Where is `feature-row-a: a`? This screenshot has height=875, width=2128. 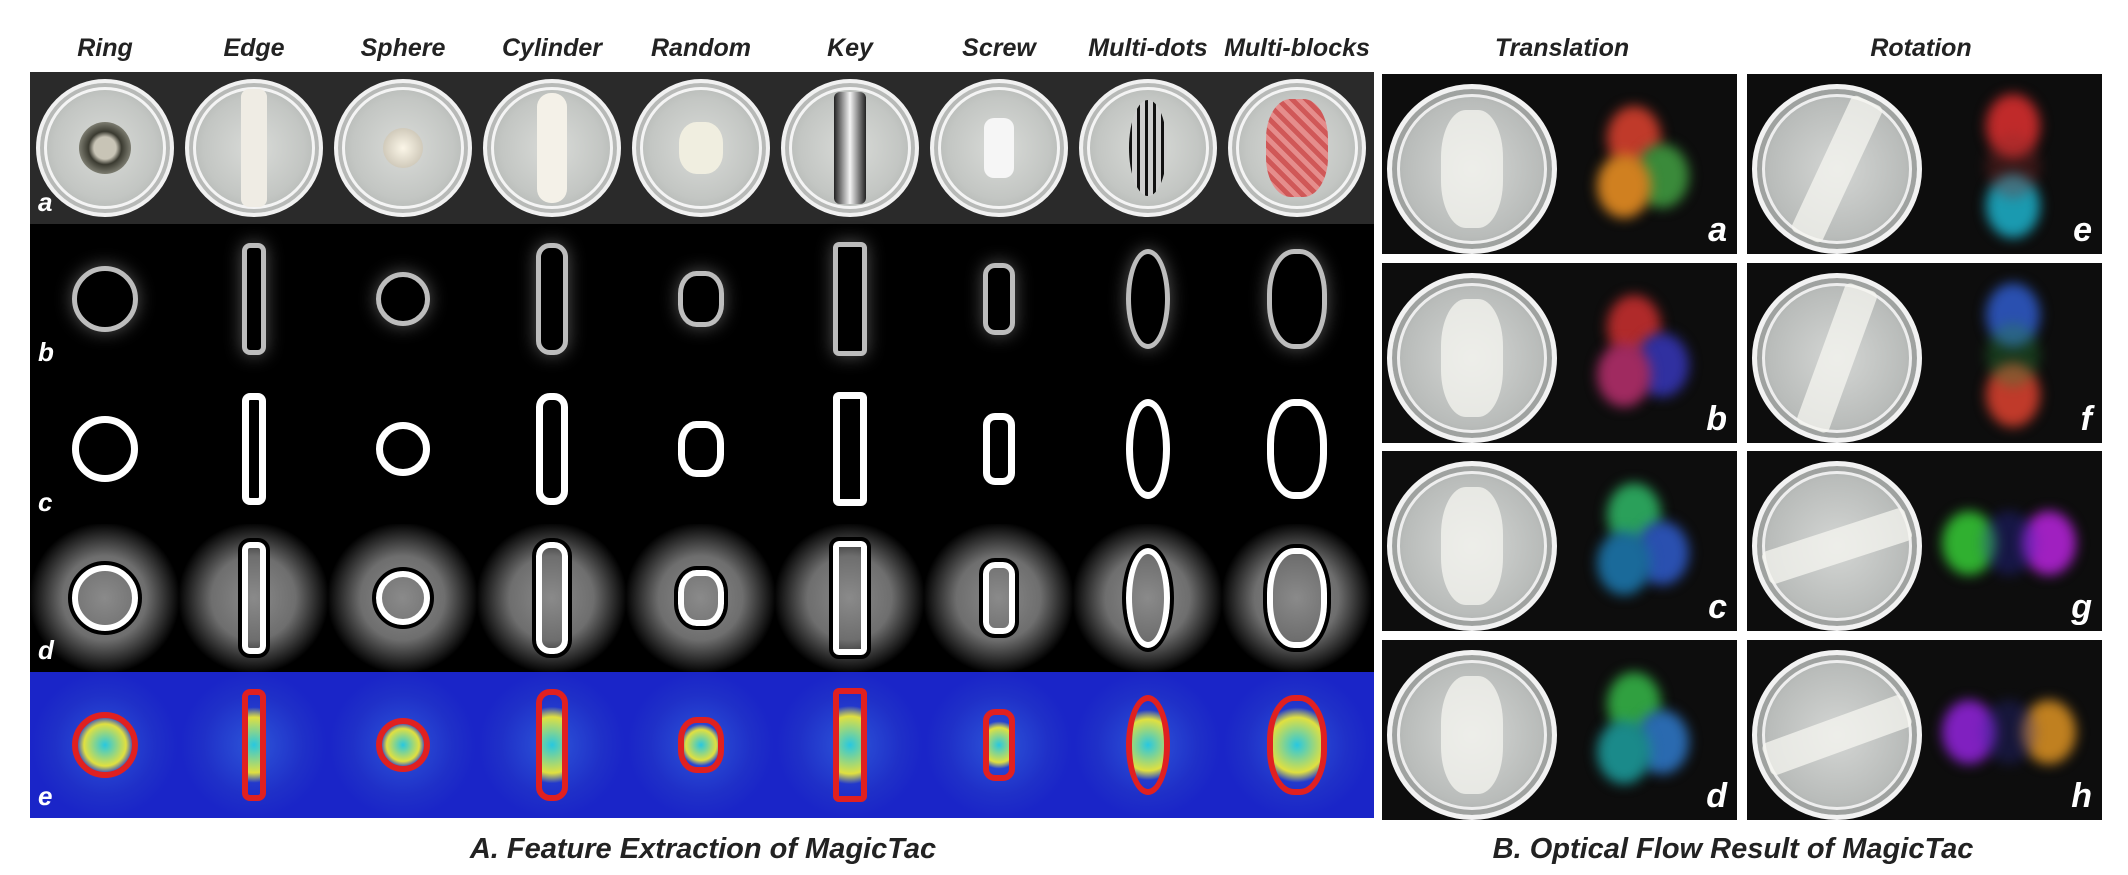 feature-row-a: a is located at coordinates (702, 148).